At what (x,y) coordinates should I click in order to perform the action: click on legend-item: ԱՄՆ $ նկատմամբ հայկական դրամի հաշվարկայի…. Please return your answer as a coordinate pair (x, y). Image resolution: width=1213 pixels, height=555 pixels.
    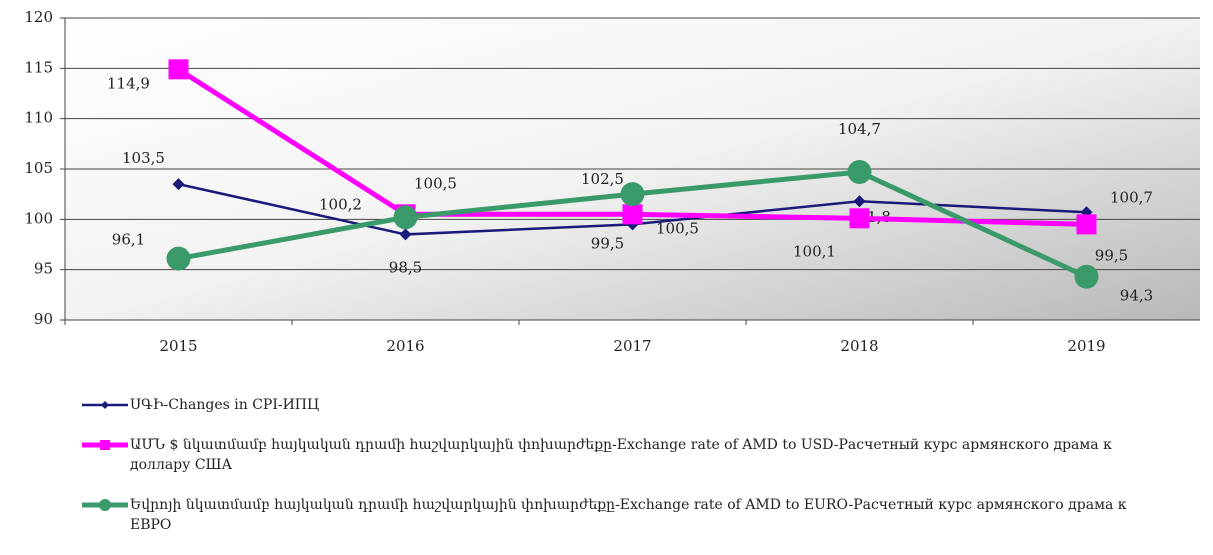
    Looking at the image, I should click on (630, 455).